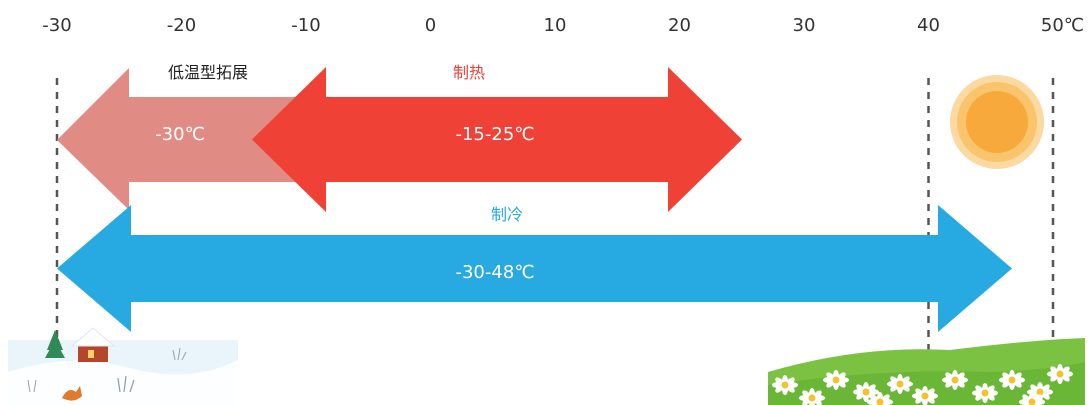 The image size is (1090, 405). Describe the element at coordinates (997, 122) in the screenshot. I see `sun-icon` at that location.